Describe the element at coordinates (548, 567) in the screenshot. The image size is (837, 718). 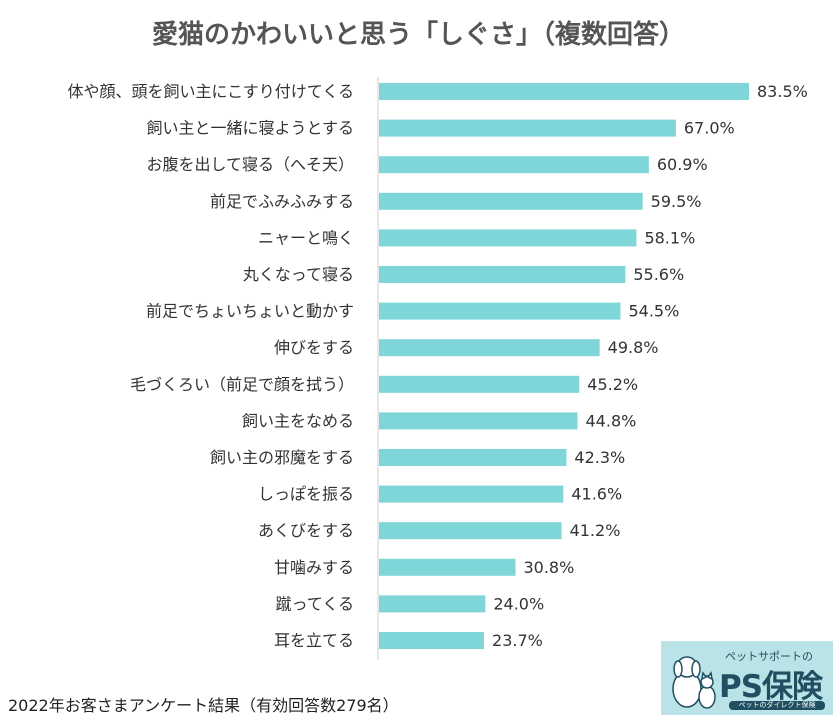
I see `value-label: 30.8%` at that location.